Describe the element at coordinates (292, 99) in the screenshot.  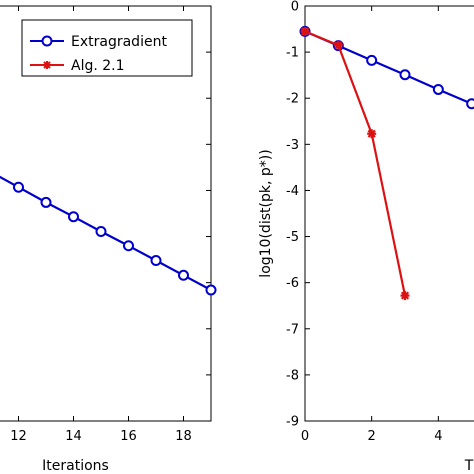
I see `y-tick-label: -2` at that location.